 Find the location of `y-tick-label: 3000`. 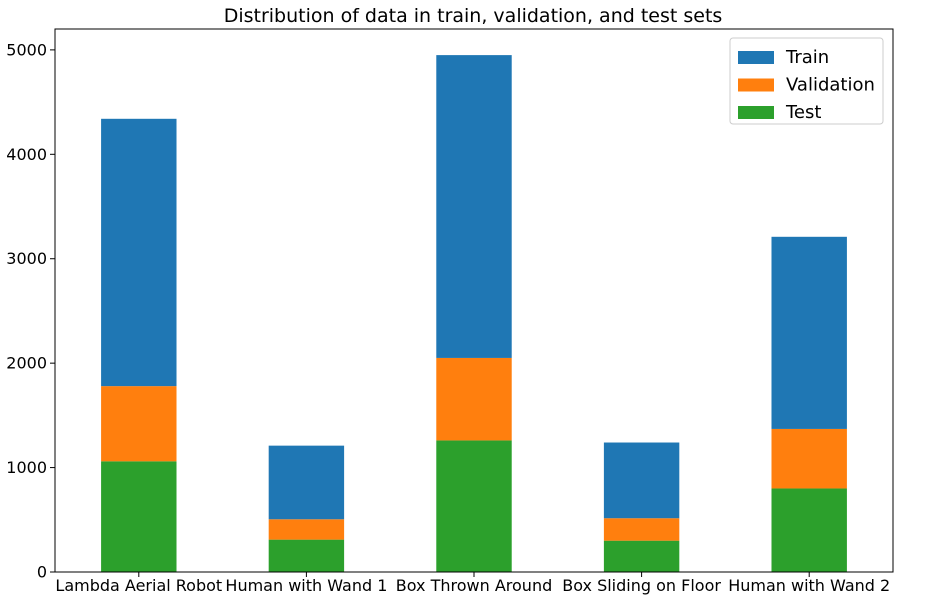

y-tick-label: 3000 is located at coordinates (26, 258).